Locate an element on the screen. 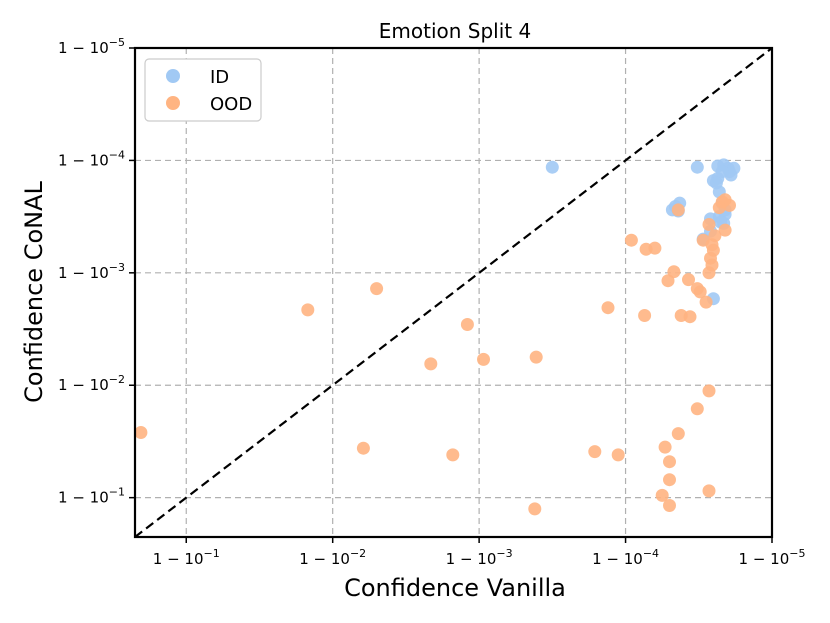 This screenshot has height=623, width=830. x-axis-label: Confidence Vanilla is located at coordinates (455, 588).